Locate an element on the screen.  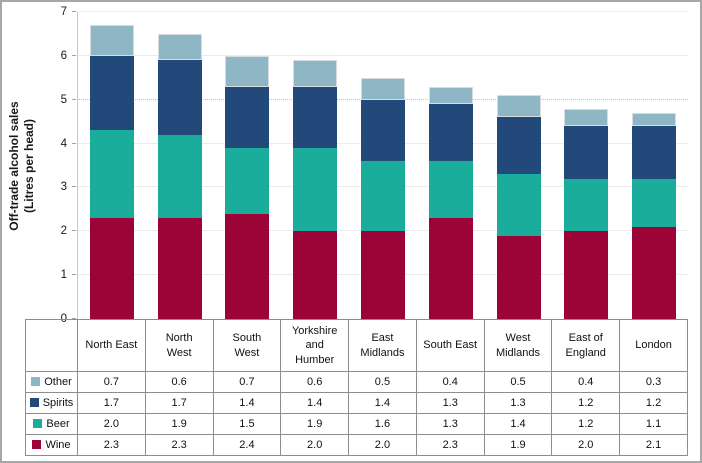
value-cell: 0.6 is located at coordinates (179, 382).